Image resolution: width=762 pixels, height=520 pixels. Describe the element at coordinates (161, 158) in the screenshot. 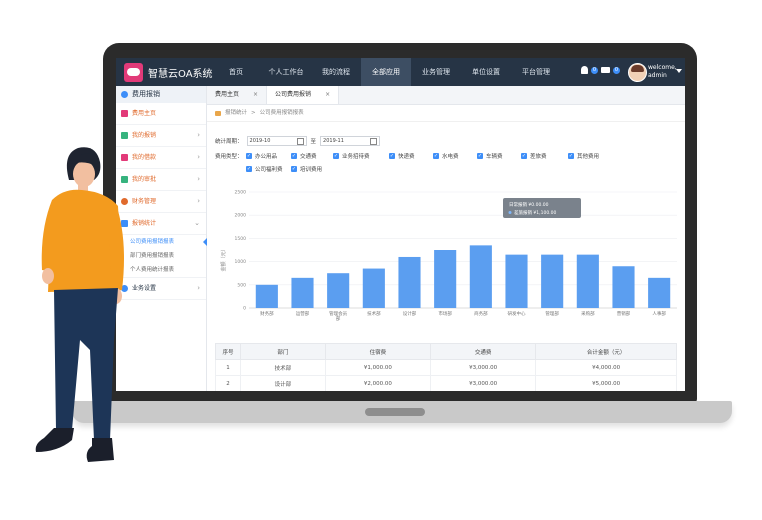

I see `sidebar-item-my-loan: 我的借款 ›` at that location.